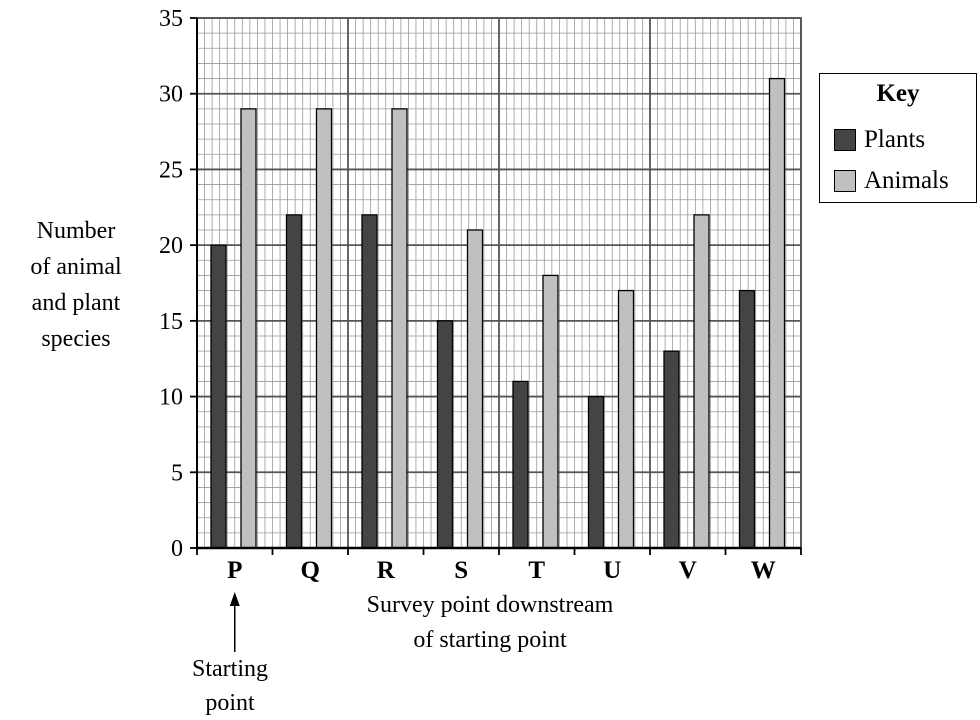 The height and width of the screenshot is (720, 980). I want to click on legend-label-plants: Plants, so click(895, 139).